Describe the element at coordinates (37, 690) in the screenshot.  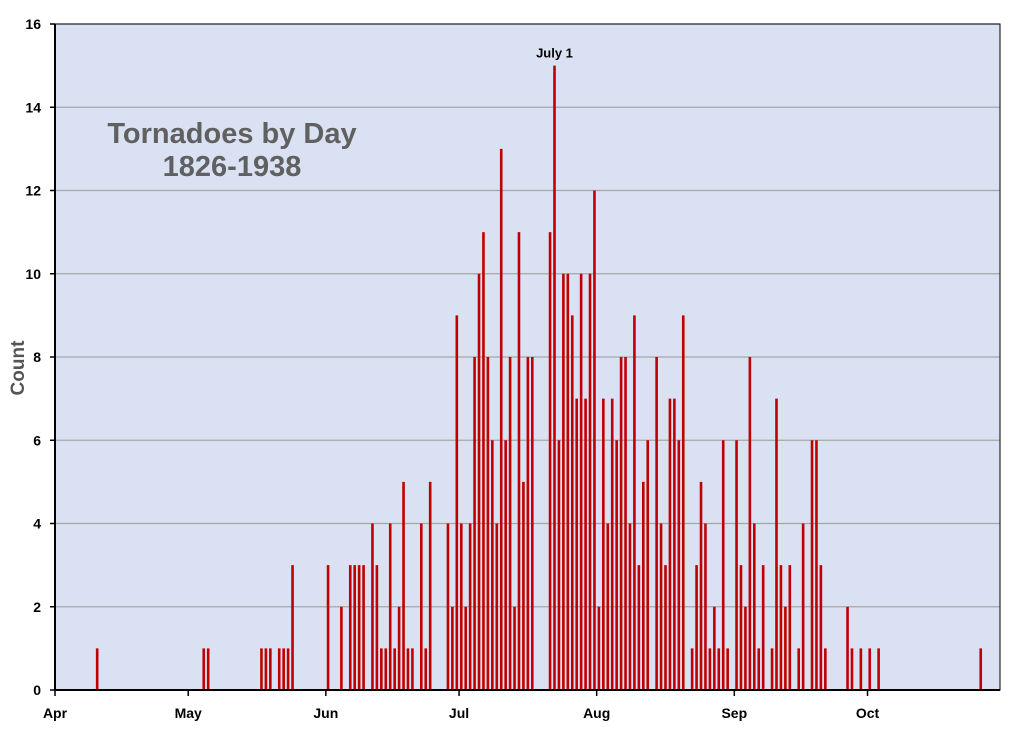
I see `y-tick-label: 0` at that location.